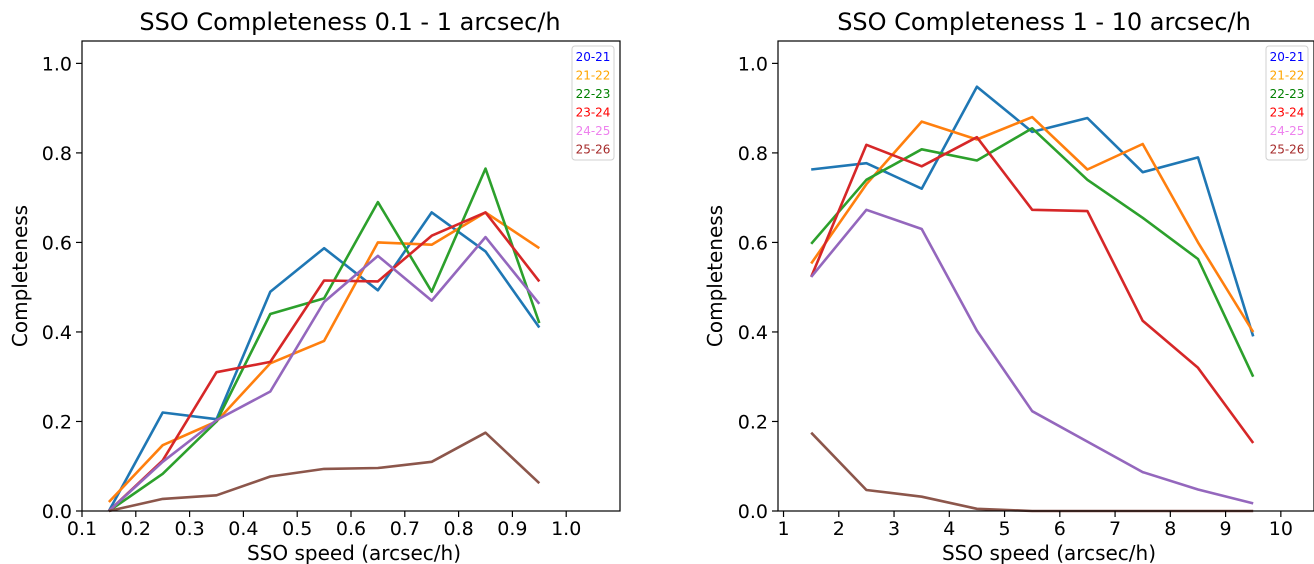 Image resolution: width=1314 pixels, height=564 pixels. What do you see at coordinates (1005, 529) in the screenshot?
I see `x-tick-label: 5` at bounding box center [1005, 529].